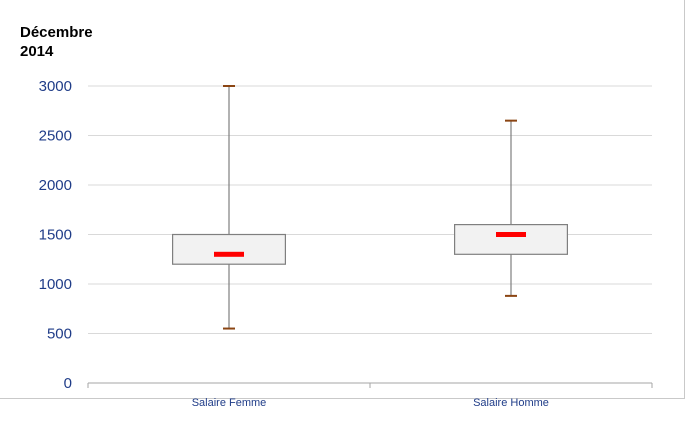  What do you see at coordinates (229, 403) in the screenshot?
I see `x-category-label: Salaire Femme` at bounding box center [229, 403].